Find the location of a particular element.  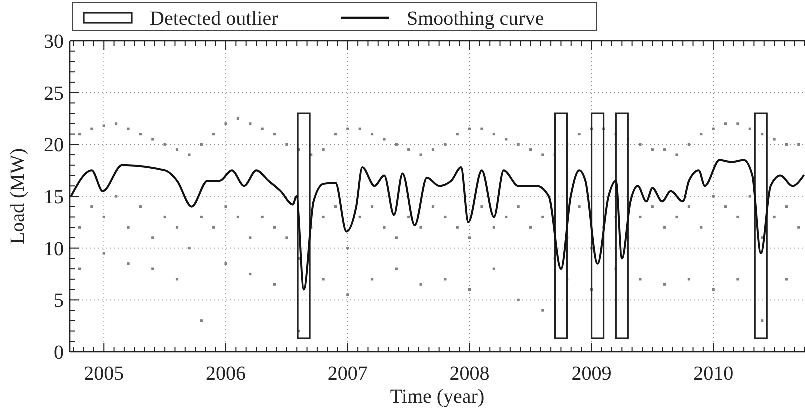

y-tick-label: 10 is located at coordinates (54, 249).